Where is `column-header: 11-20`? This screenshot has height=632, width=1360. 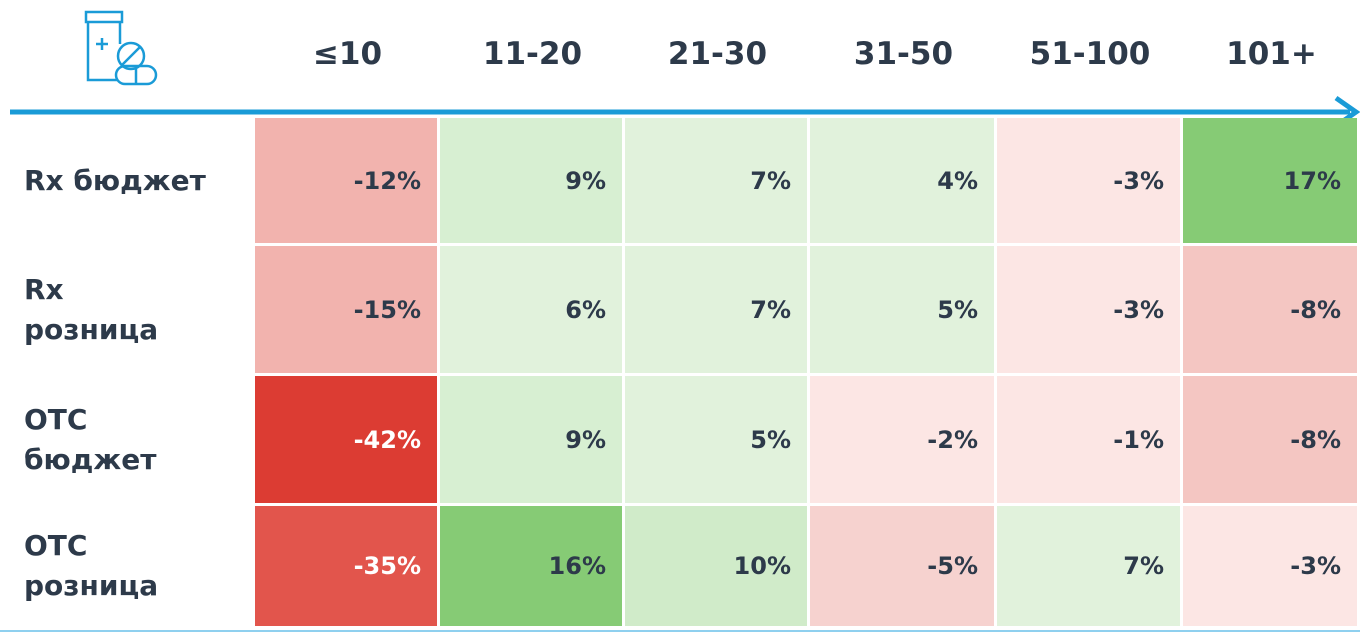
column-header: 11-20 is located at coordinates (532, 54).